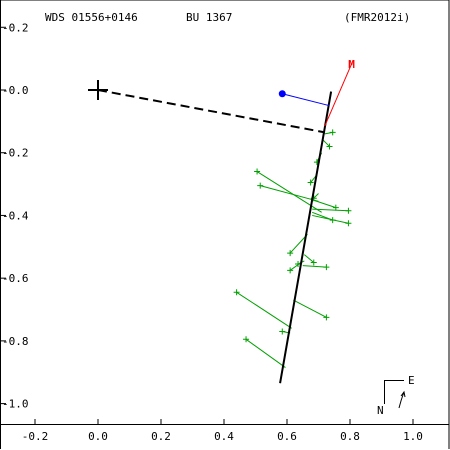 The image size is (450, 450). I want to click on y-tick-label: -0.6, so click(15, 278).